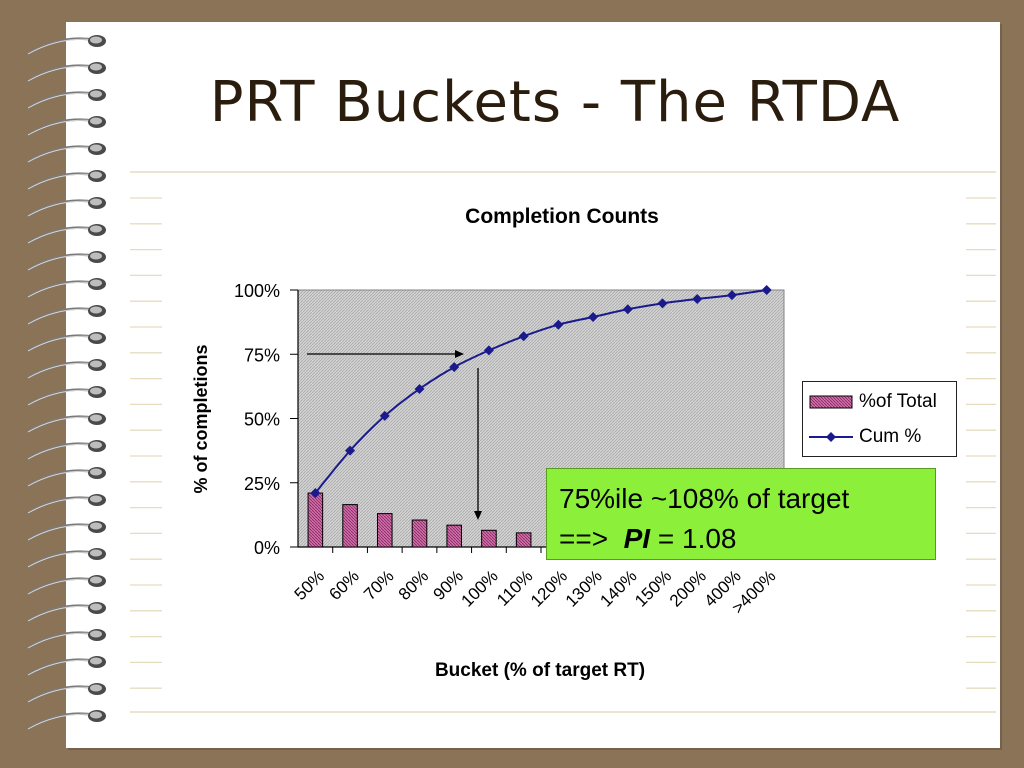  Describe the element at coordinates (262, 420) in the screenshot. I see `y-tick-label: 50%` at that location.